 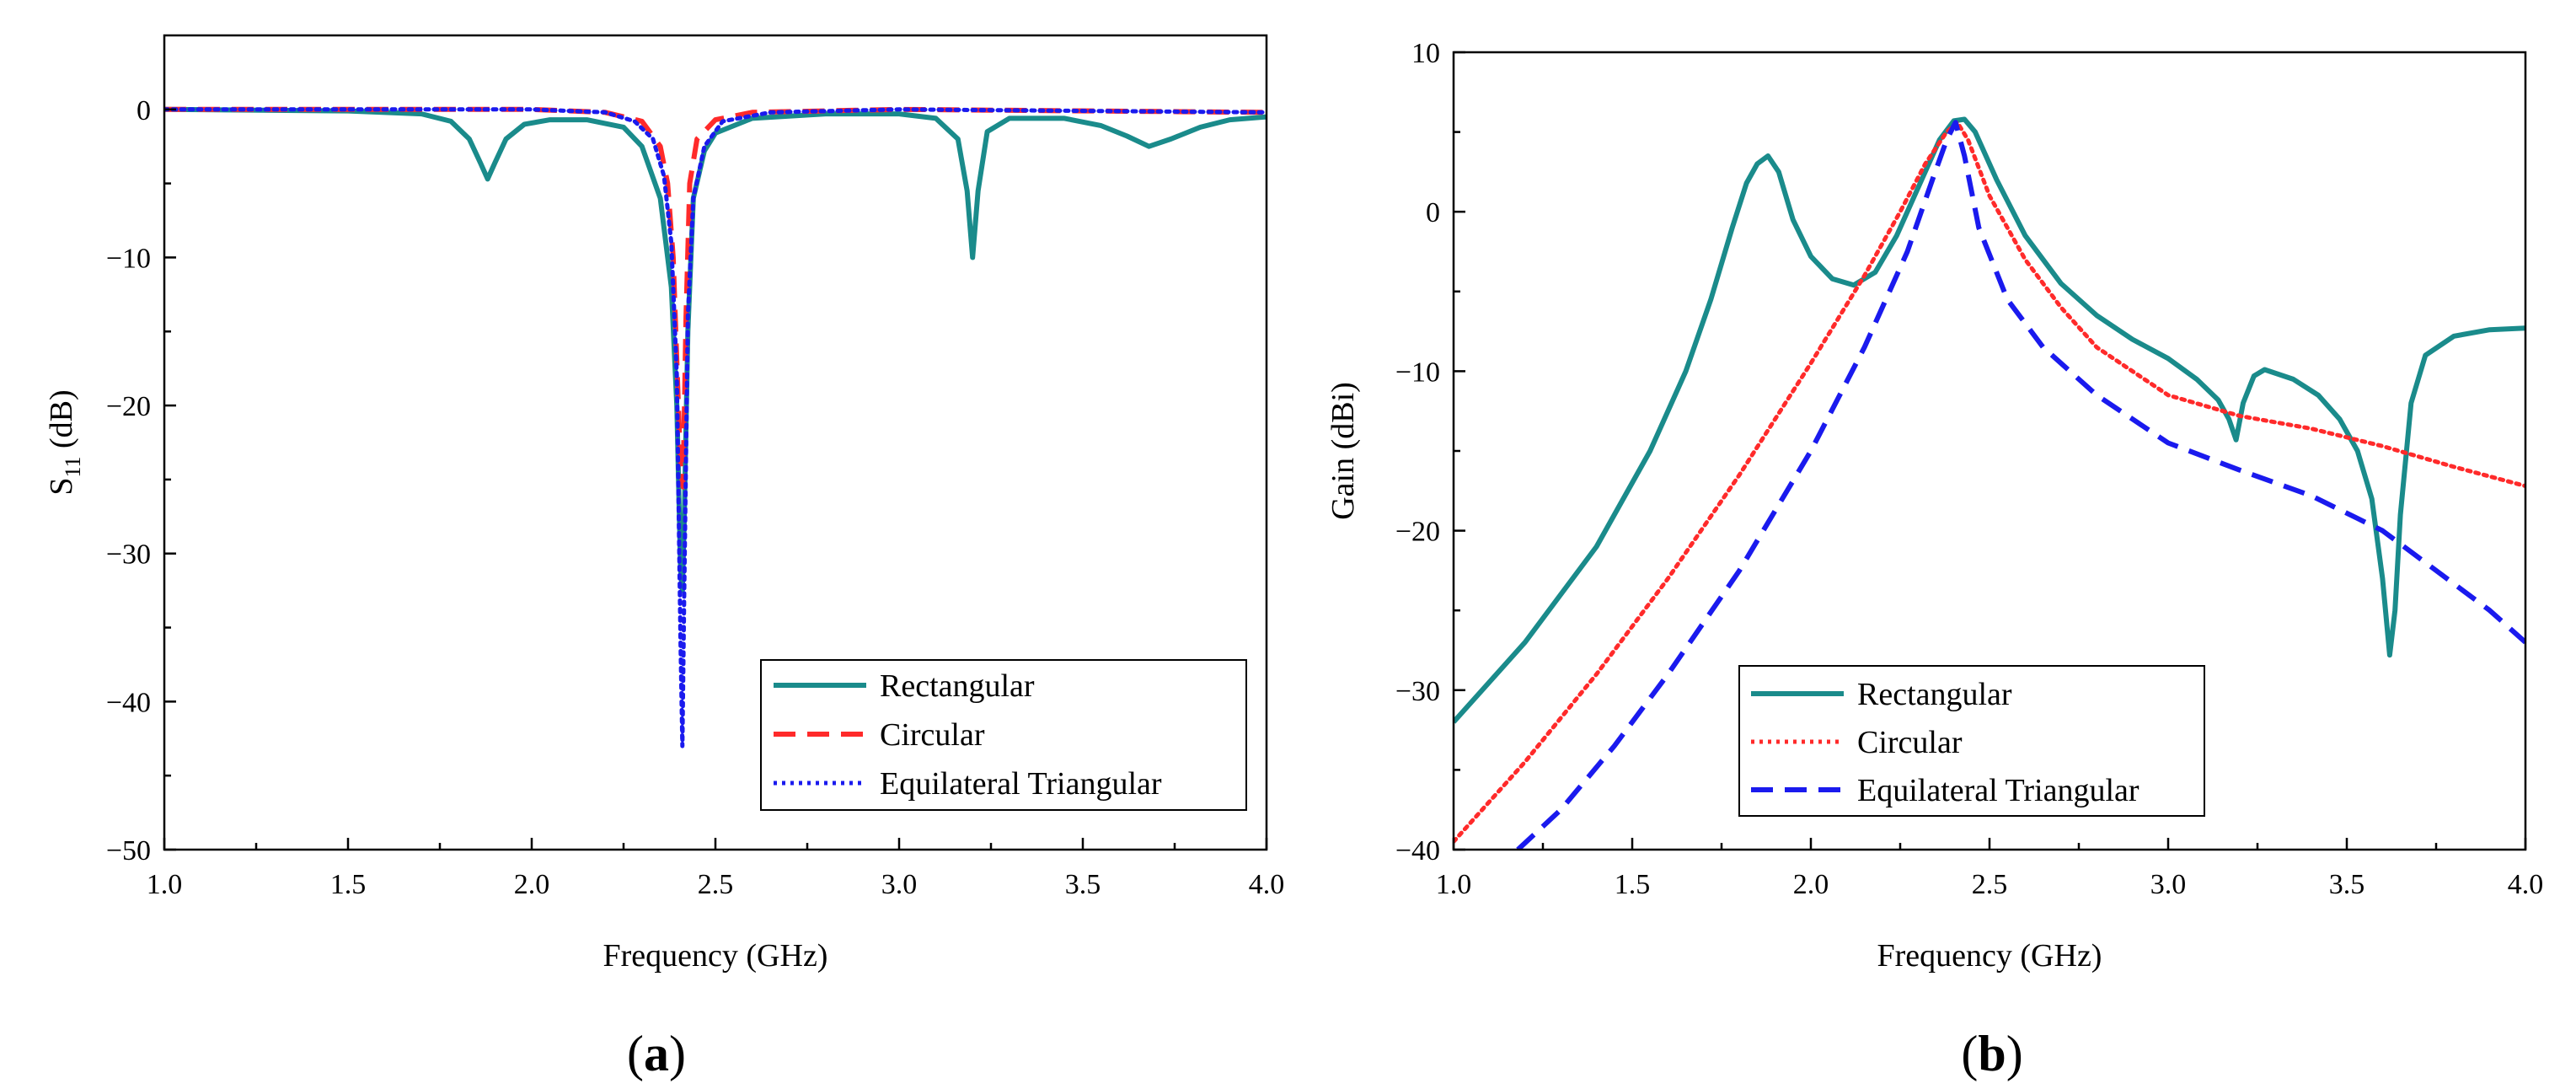 What do you see at coordinates (1418, 850) in the screenshot?
I see `chart-b-y-tick-label: −40` at bounding box center [1418, 850].